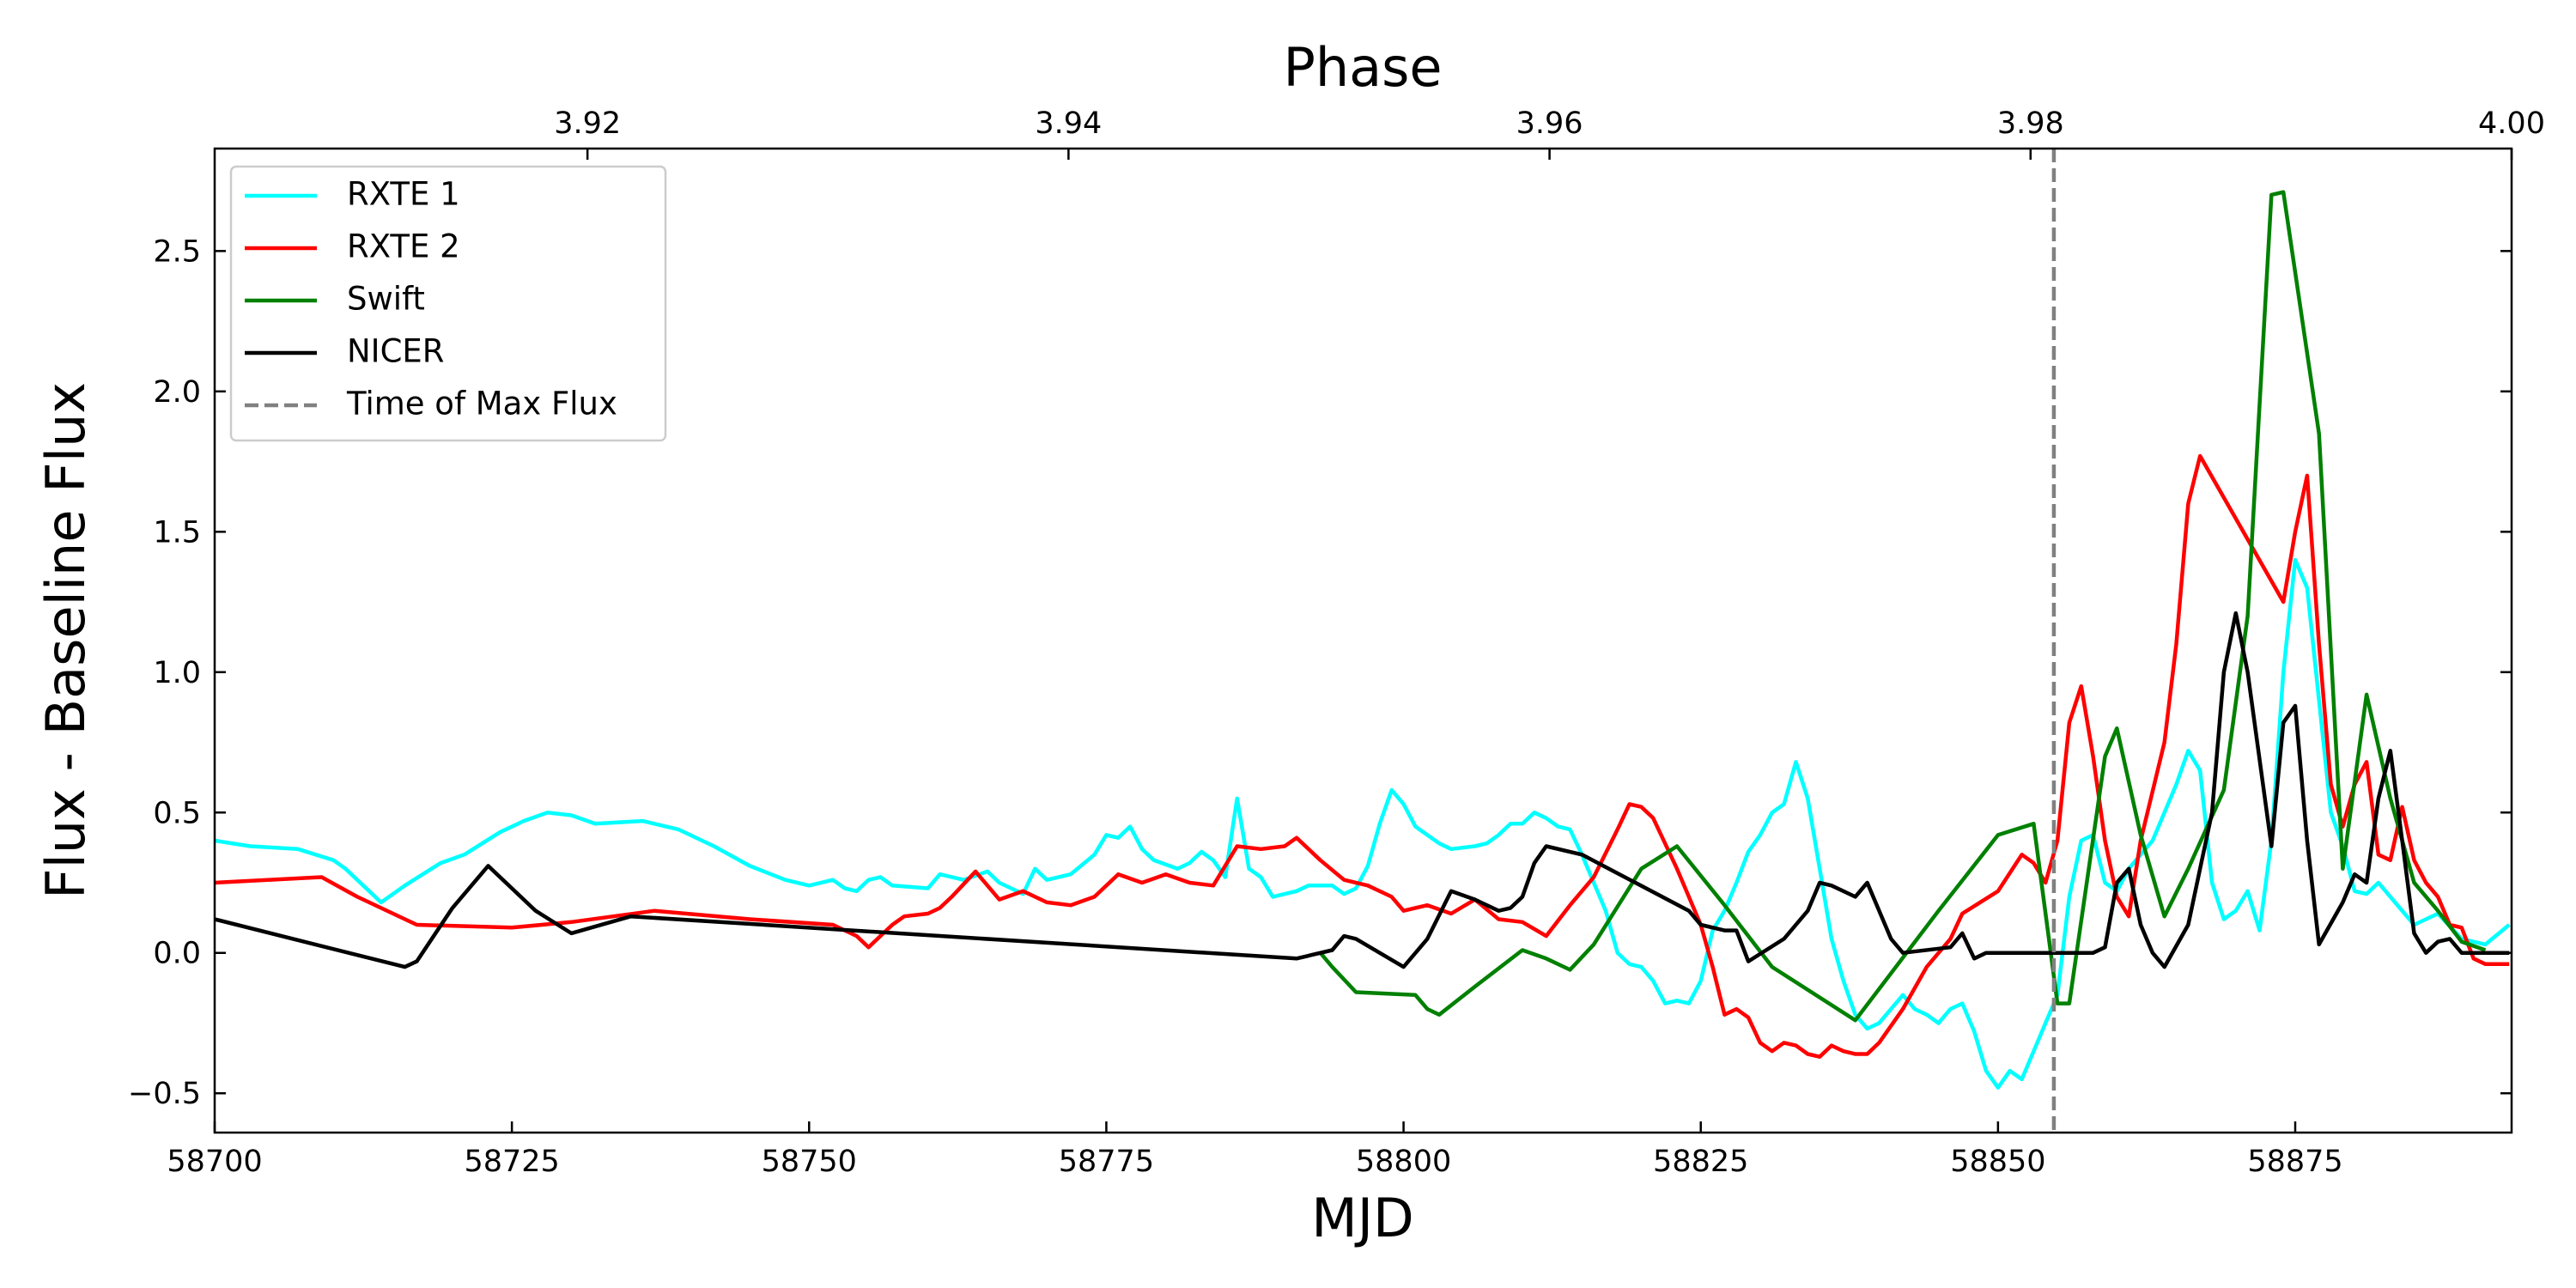 The height and width of the screenshot is (1288, 2576). I want to click on y-tick-label: 0.5, so click(177, 813).